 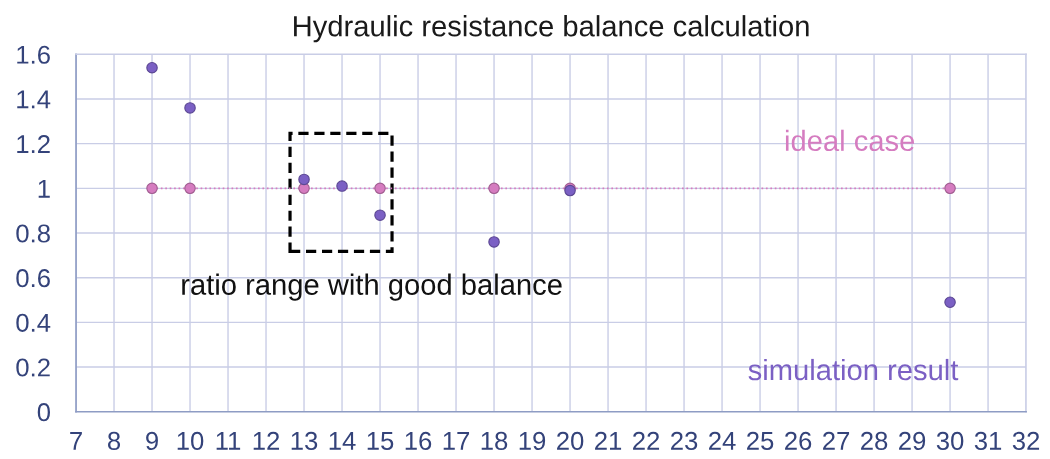 I want to click on x-tick-label: 27, so click(x=836, y=440).